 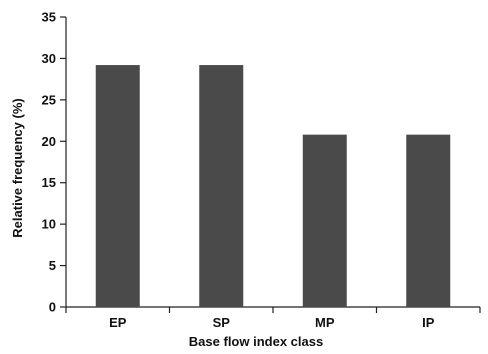 I want to click on y-tick-label: 0, so click(x=52, y=307).